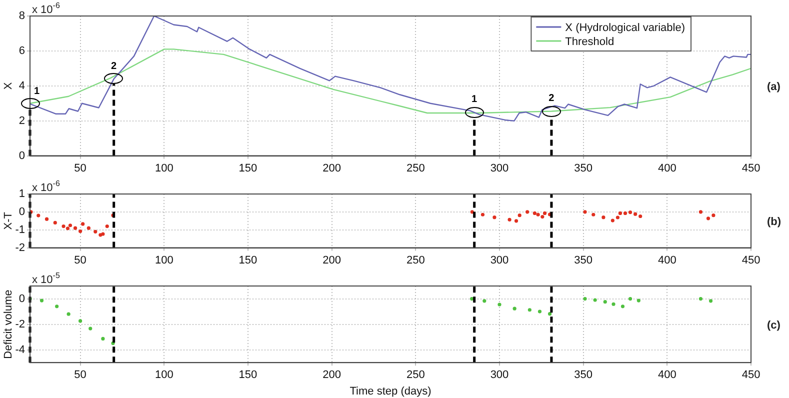  Describe the element at coordinates (21, 86) in the screenshot. I see `y-tick-label: 4` at that location.